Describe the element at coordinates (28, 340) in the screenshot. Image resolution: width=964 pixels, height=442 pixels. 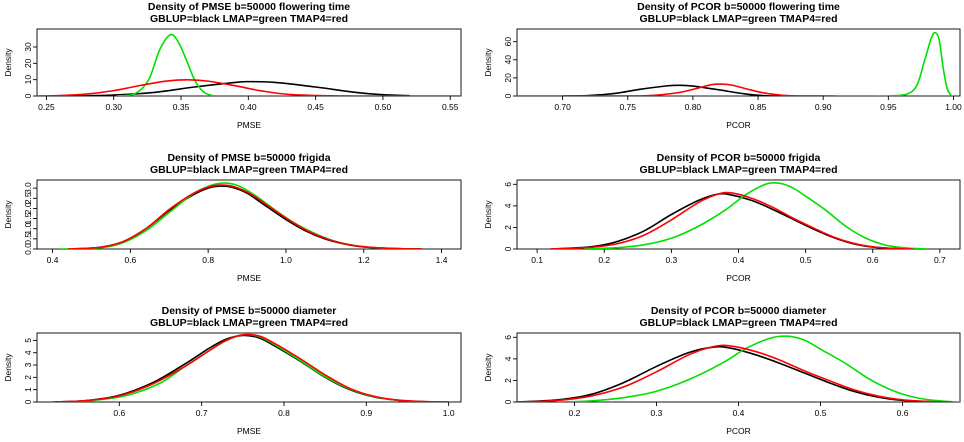
I see `y-tick-label: 5` at that location.